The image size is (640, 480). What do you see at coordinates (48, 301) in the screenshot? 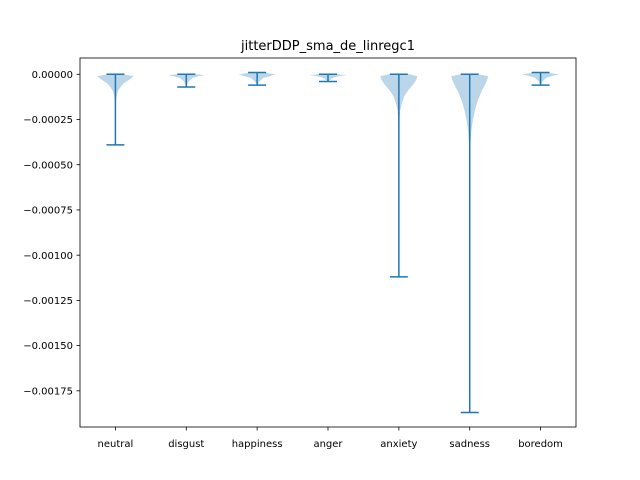
I see `y-tick-label: −0.00125` at bounding box center [48, 301].